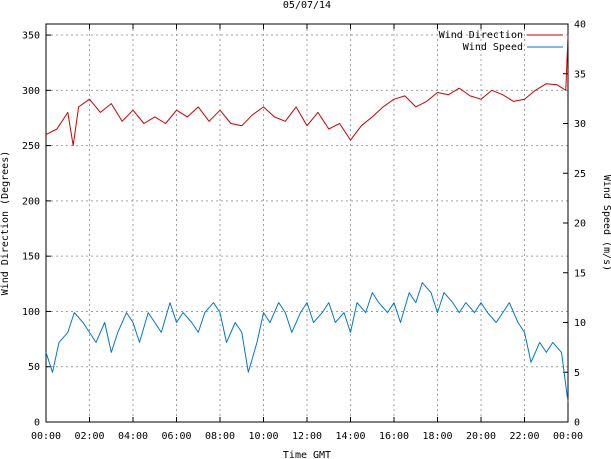 The height and width of the screenshot is (459, 611). Describe the element at coordinates (307, 454) in the screenshot. I see `x-axis-label: Time GMT` at that location.